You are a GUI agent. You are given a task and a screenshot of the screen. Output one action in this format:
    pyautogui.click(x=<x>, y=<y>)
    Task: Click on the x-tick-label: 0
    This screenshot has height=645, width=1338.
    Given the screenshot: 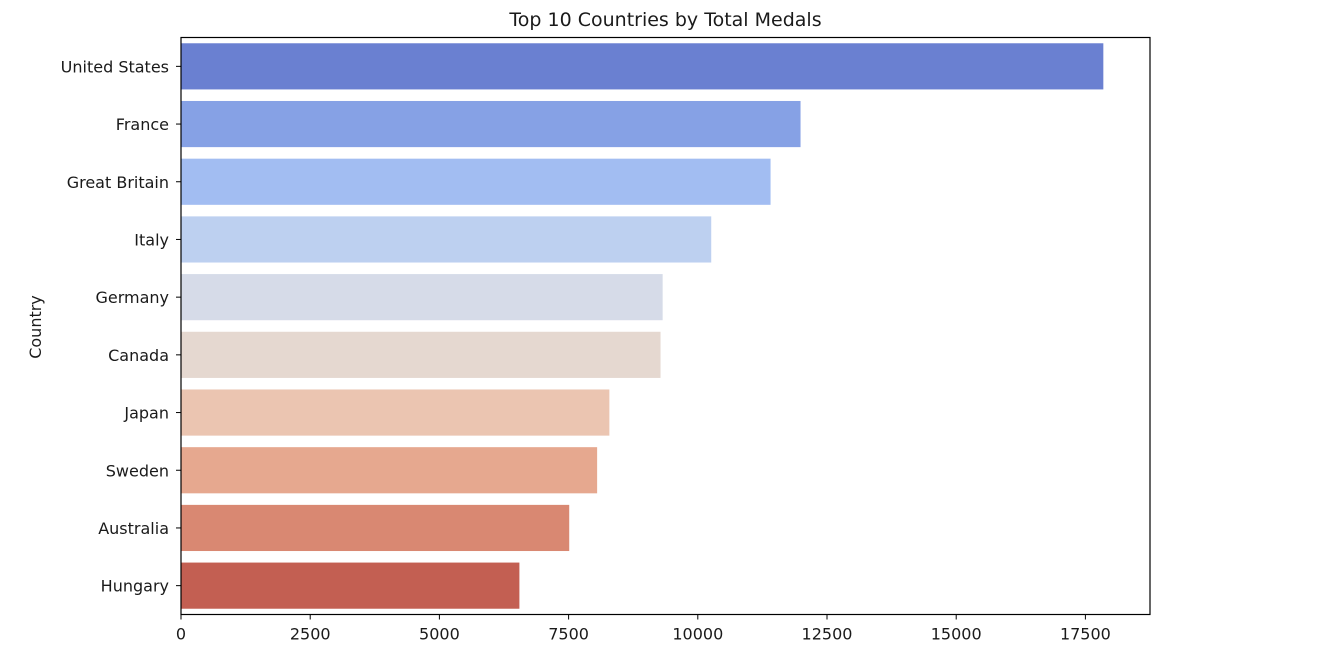 What is the action you would take?
    pyautogui.click(x=181, y=634)
    